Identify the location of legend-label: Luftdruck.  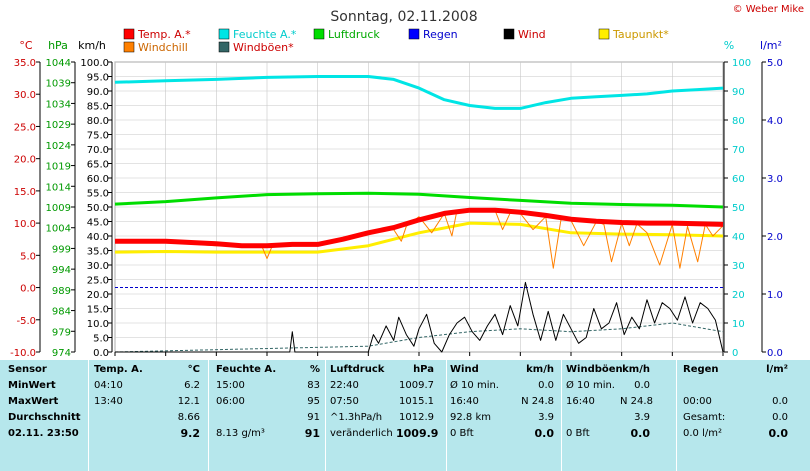
(354, 34).